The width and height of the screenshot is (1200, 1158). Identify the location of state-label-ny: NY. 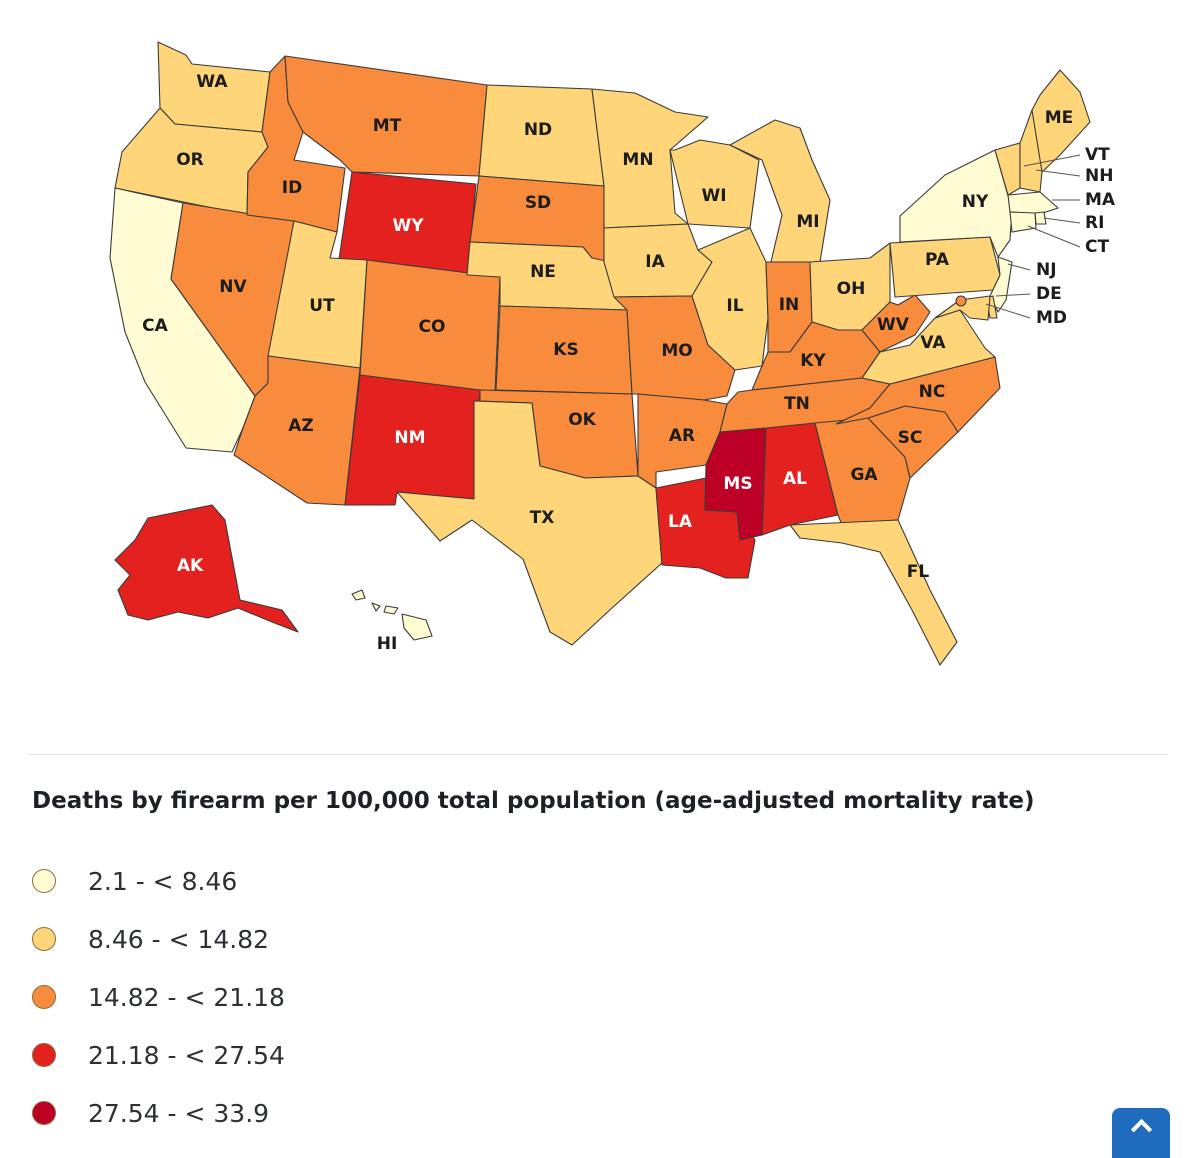
(975, 202).